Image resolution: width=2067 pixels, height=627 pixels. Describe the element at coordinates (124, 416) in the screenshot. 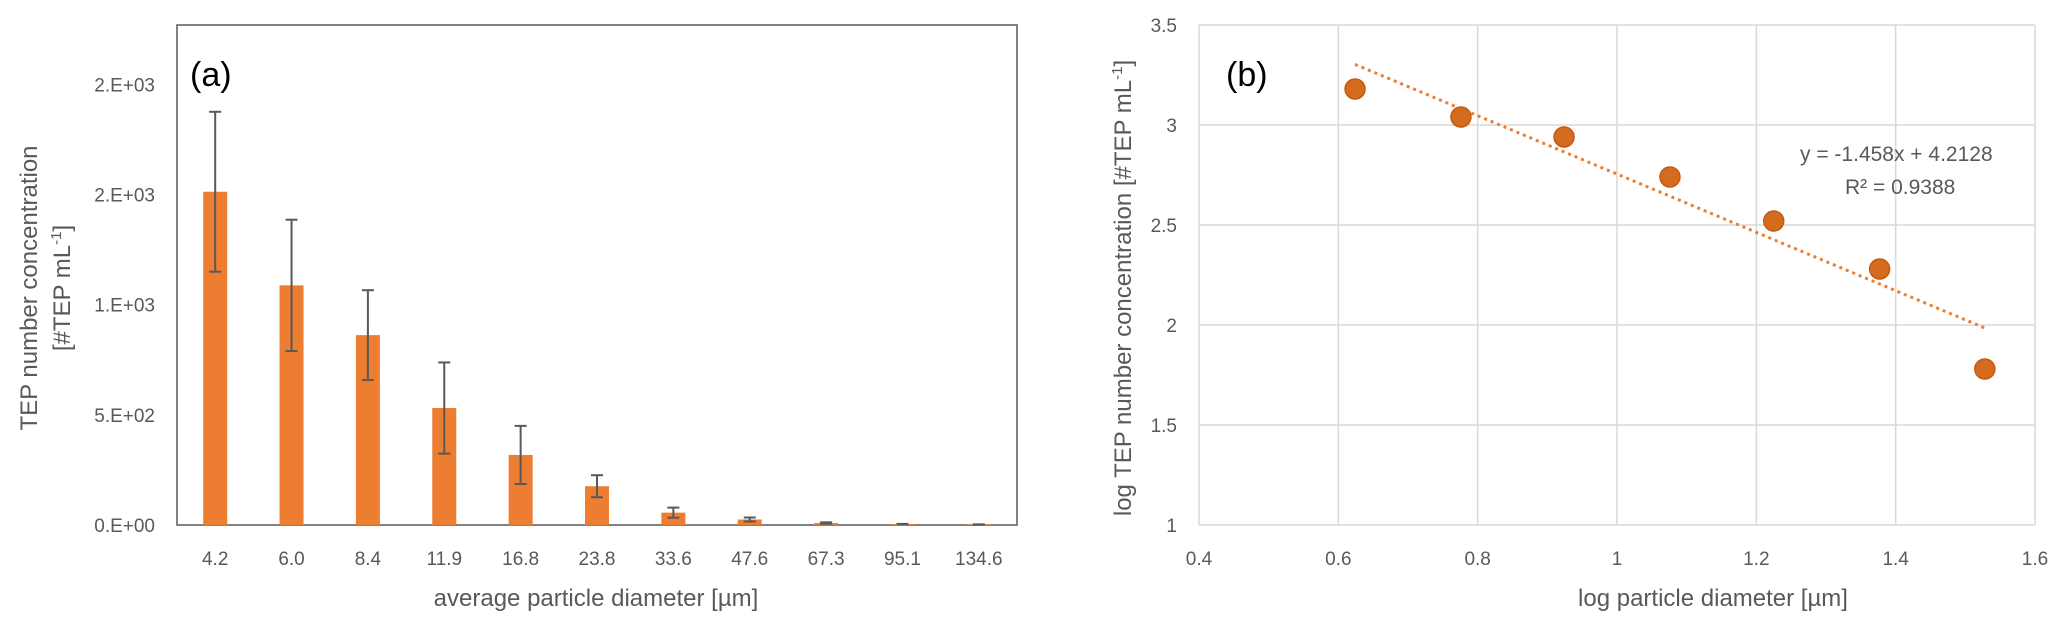

I see `y-tick-label: 5.E+02` at that location.